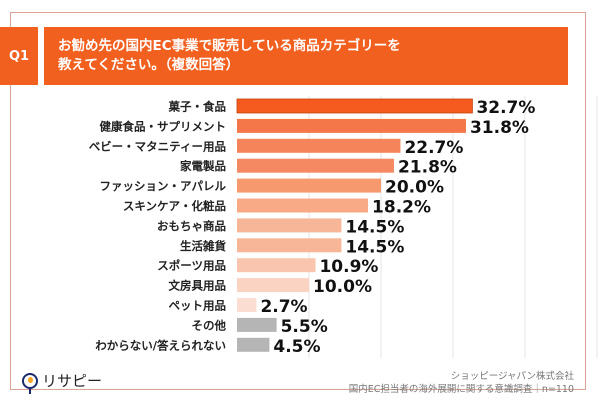 The height and width of the screenshot is (416, 600). What do you see at coordinates (174, 206) in the screenshot?
I see `category-label: スキンケア・化粧品` at bounding box center [174, 206].